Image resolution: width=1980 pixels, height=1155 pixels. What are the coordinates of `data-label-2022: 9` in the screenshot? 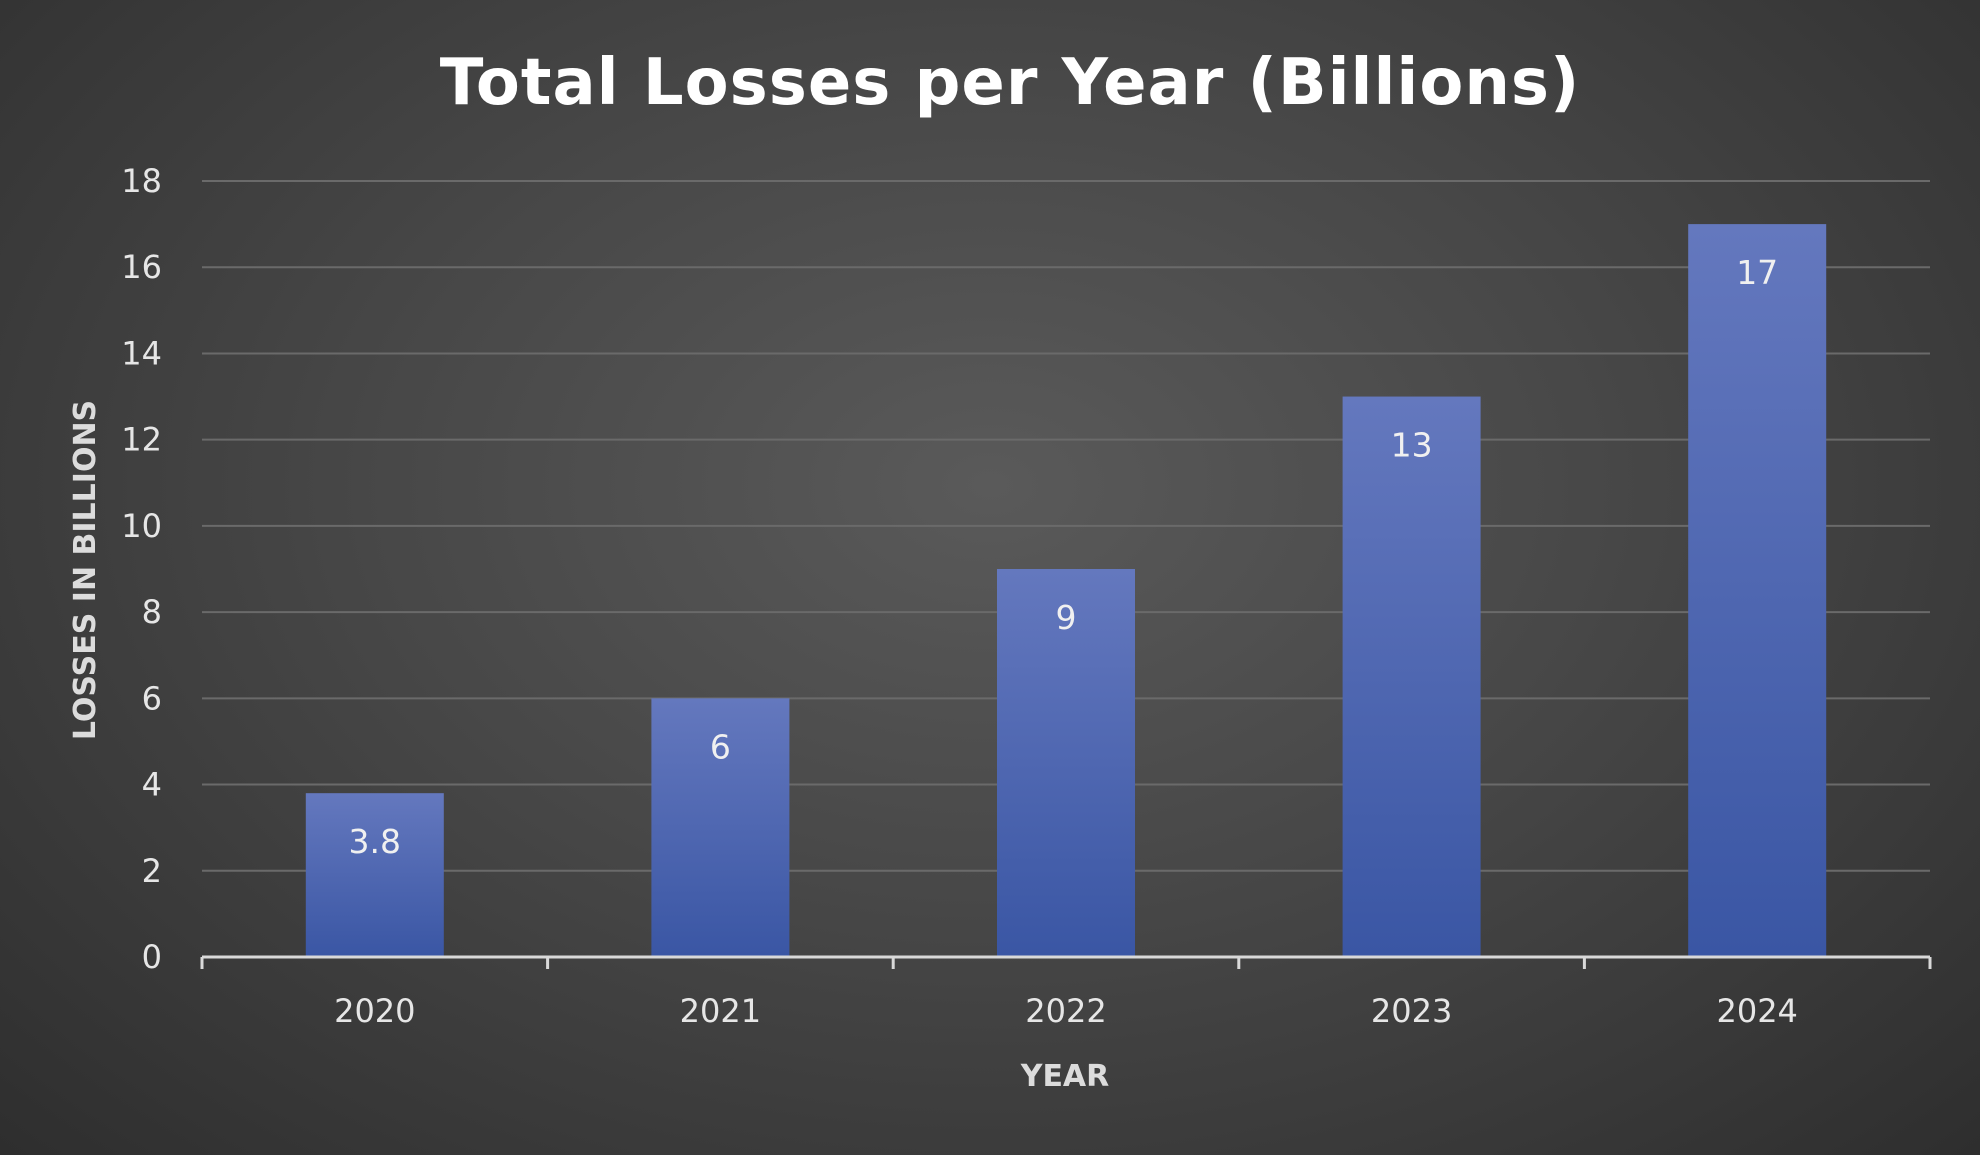 It's located at (1066, 617).